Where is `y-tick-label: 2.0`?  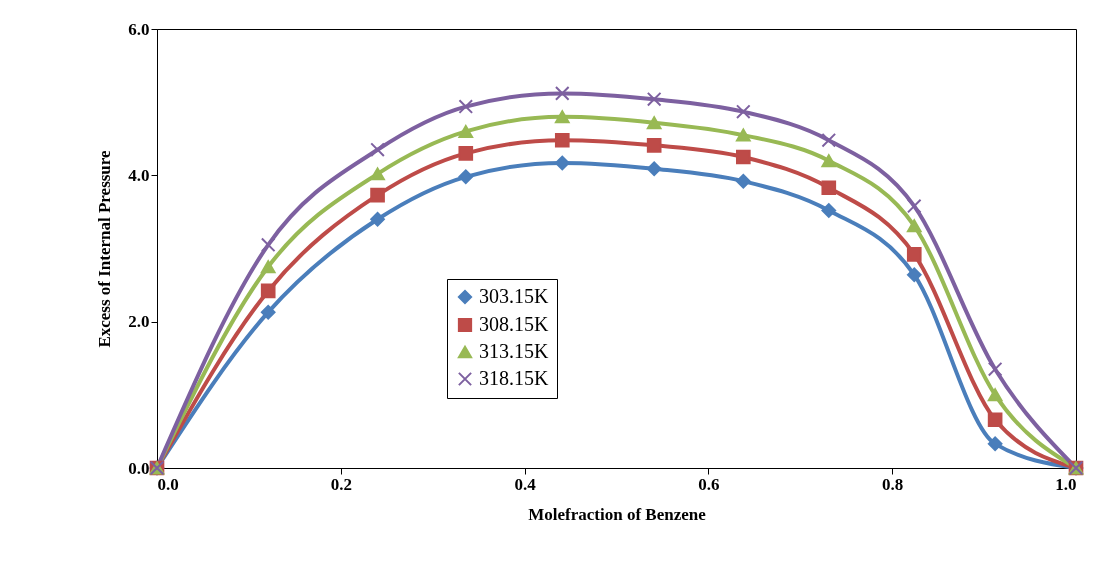
y-tick-label: 2.0 is located at coordinates (139, 322).